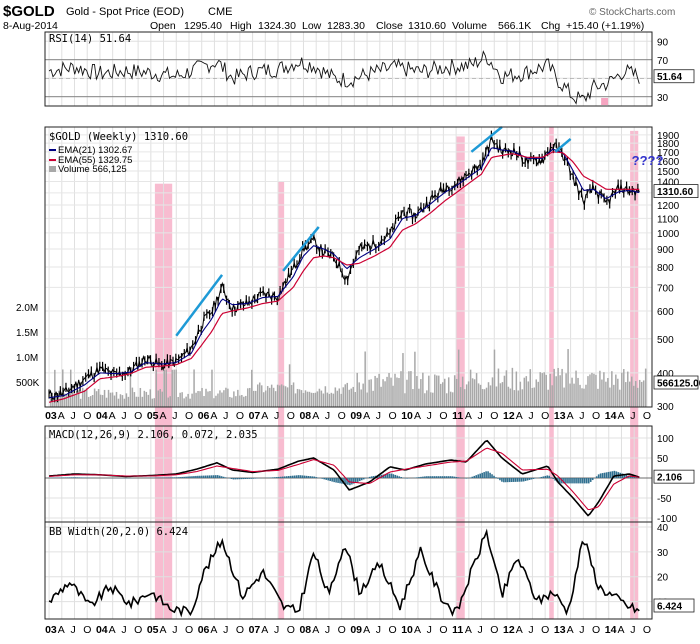 The height and width of the screenshot is (644, 700). Describe the element at coordinates (663, 61) in the screenshot. I see `rsi-tick-label: 70` at that location.